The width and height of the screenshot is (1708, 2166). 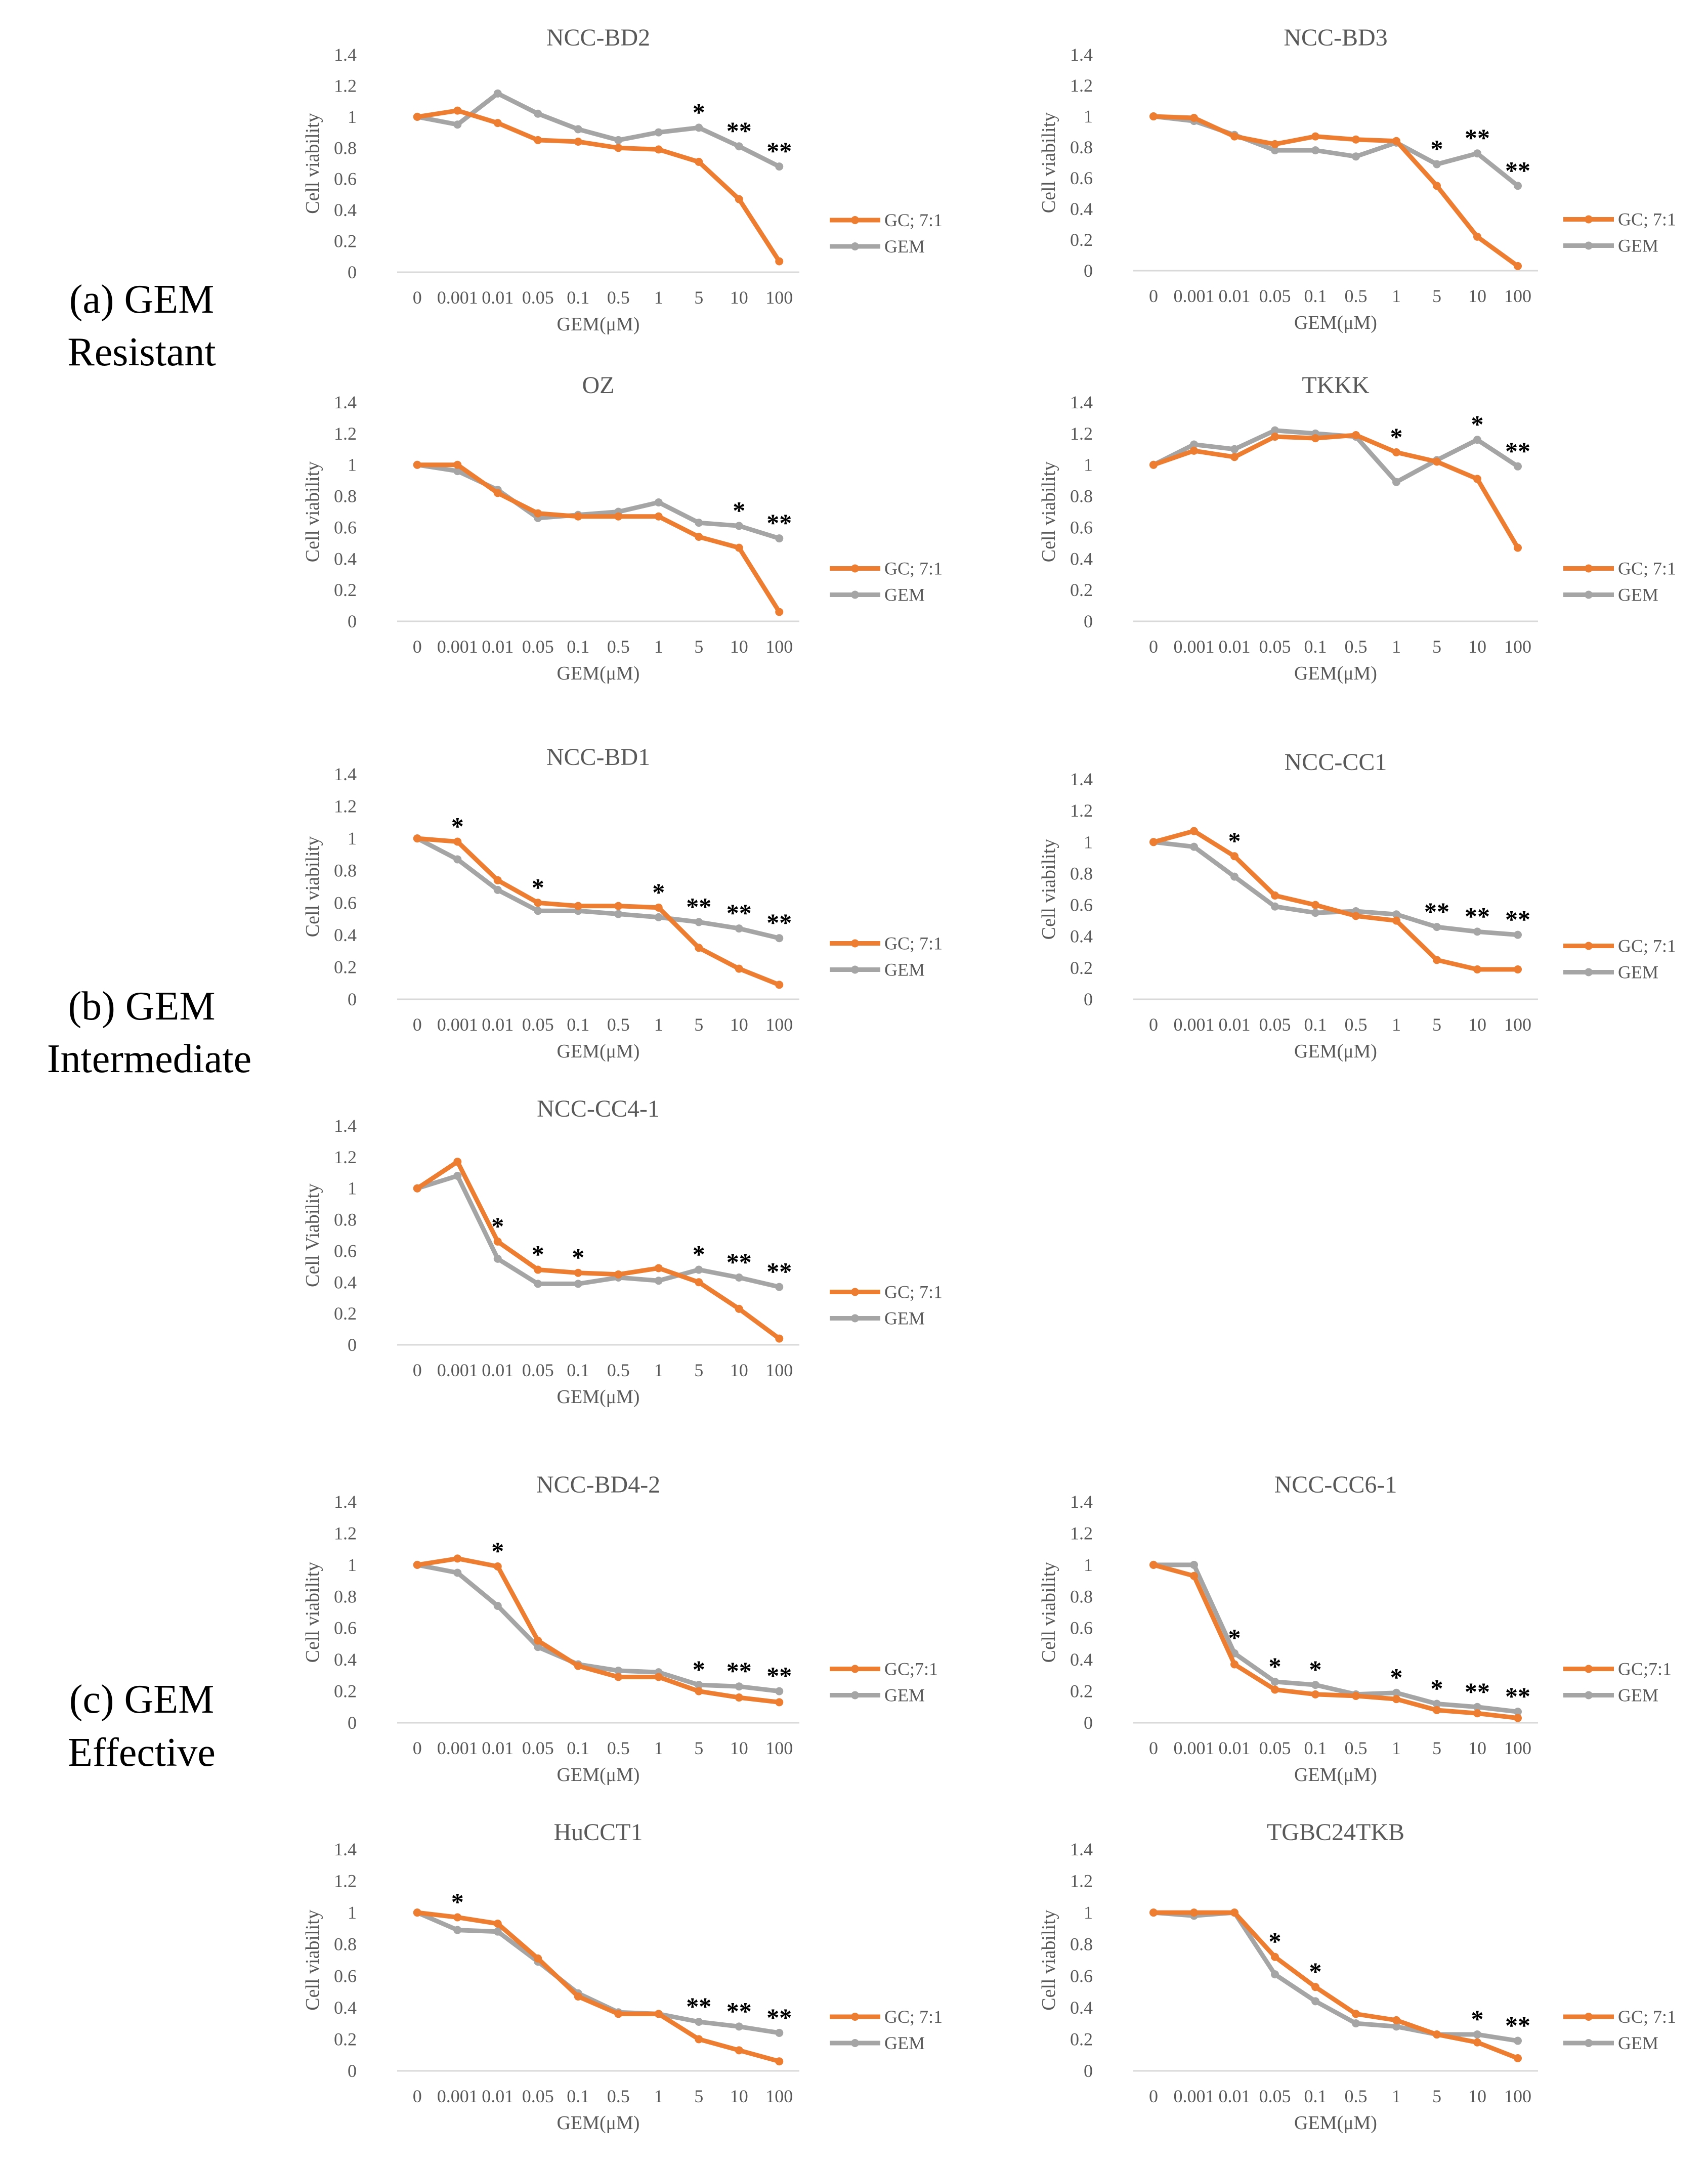 I want to click on chart-title: HuCCT1, so click(x=598, y=1832).